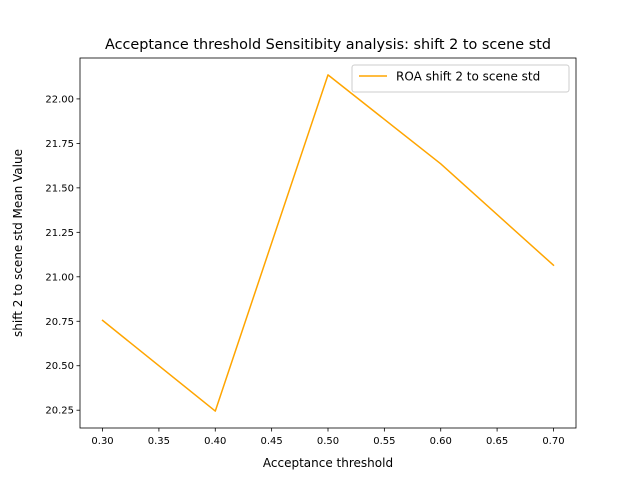  Describe the element at coordinates (384, 441) in the screenshot. I see `x-tick-label: 0.55` at that location.